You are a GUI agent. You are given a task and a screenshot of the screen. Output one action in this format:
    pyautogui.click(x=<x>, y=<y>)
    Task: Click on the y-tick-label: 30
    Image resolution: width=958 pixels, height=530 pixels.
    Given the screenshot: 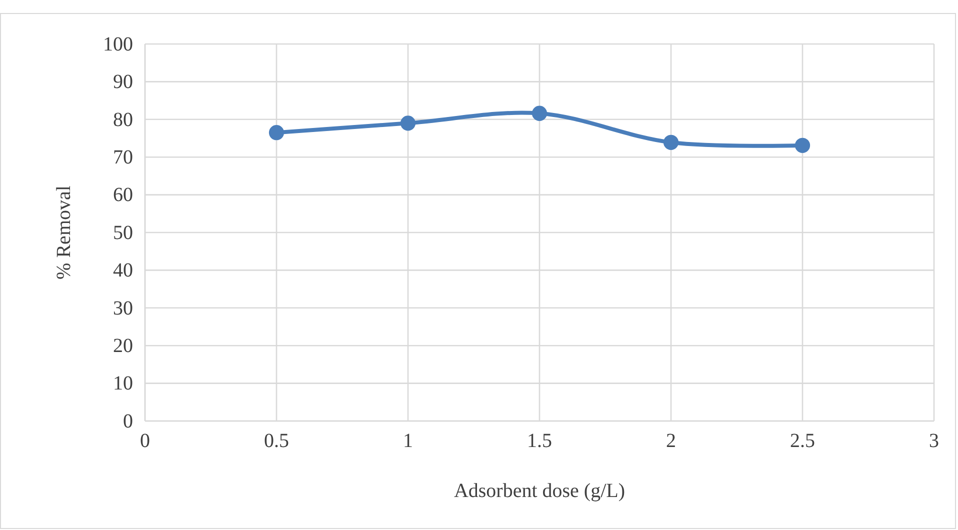 What is the action you would take?
    pyautogui.click(x=123, y=308)
    